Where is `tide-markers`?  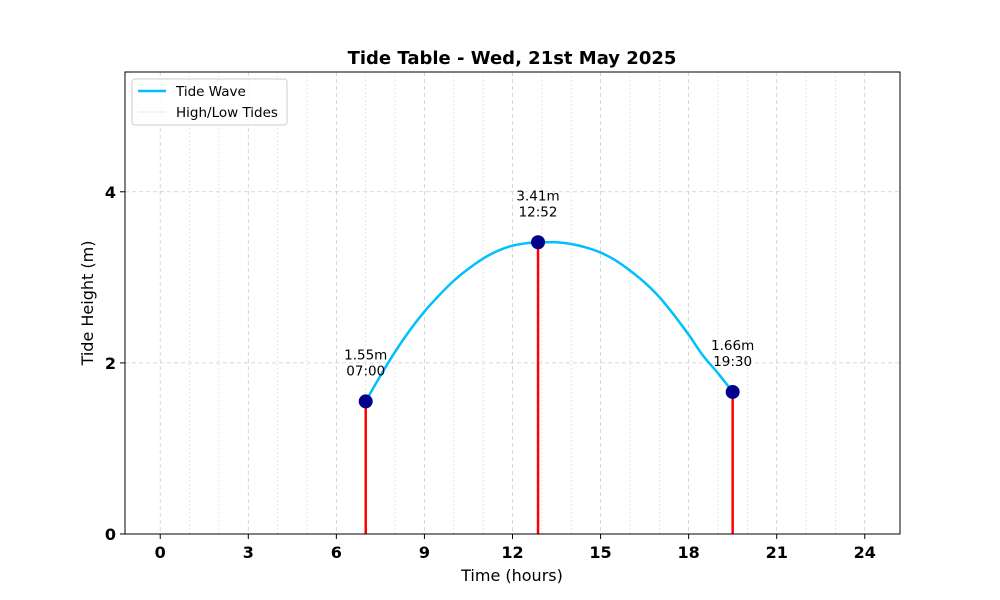
tide-markers is located at coordinates (549, 322).